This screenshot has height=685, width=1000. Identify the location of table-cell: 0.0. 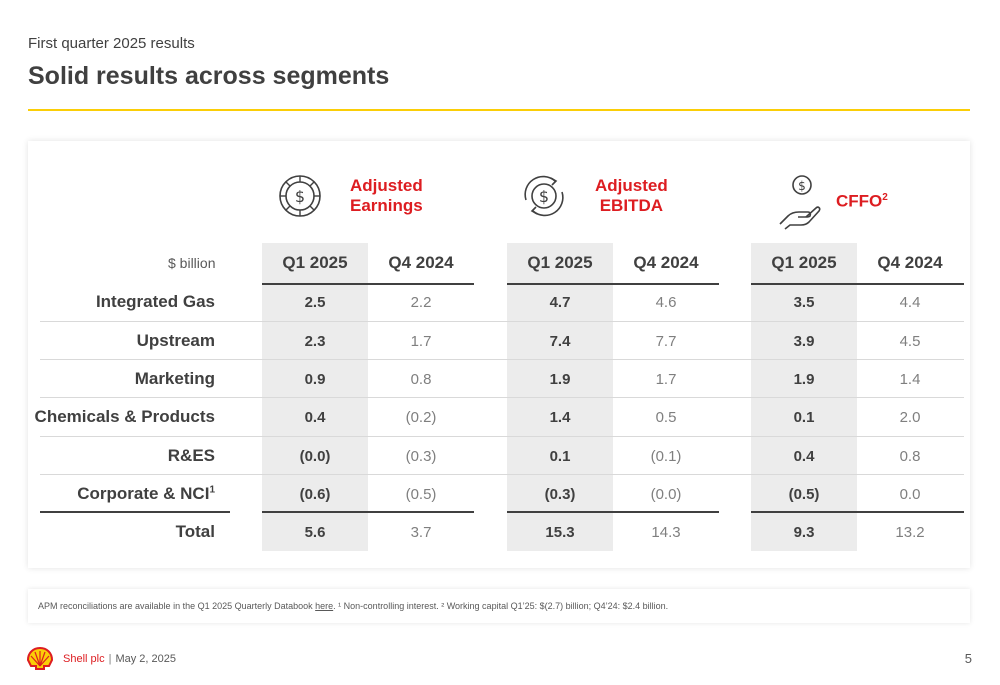
(910, 494).